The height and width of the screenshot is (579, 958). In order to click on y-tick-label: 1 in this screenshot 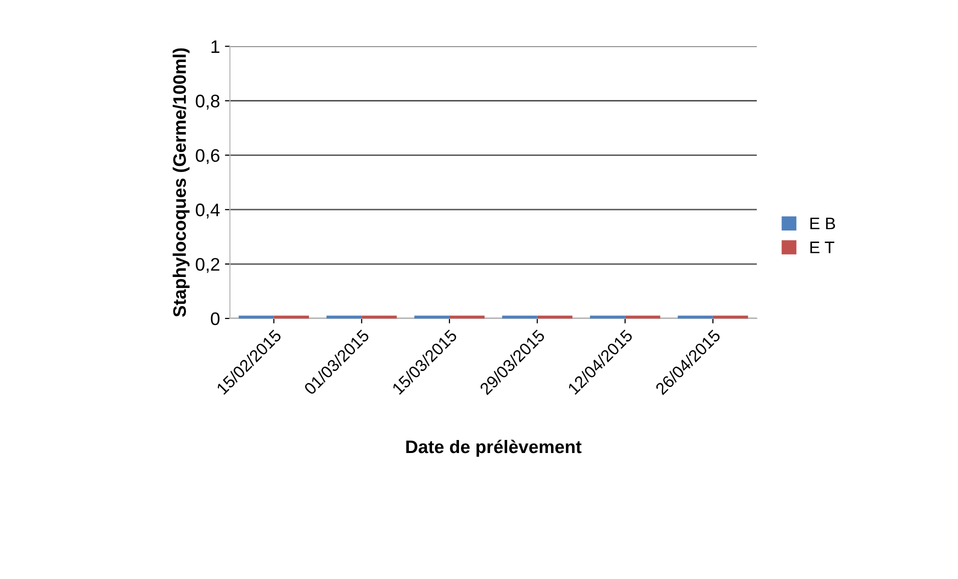, I will do `click(216, 46)`.